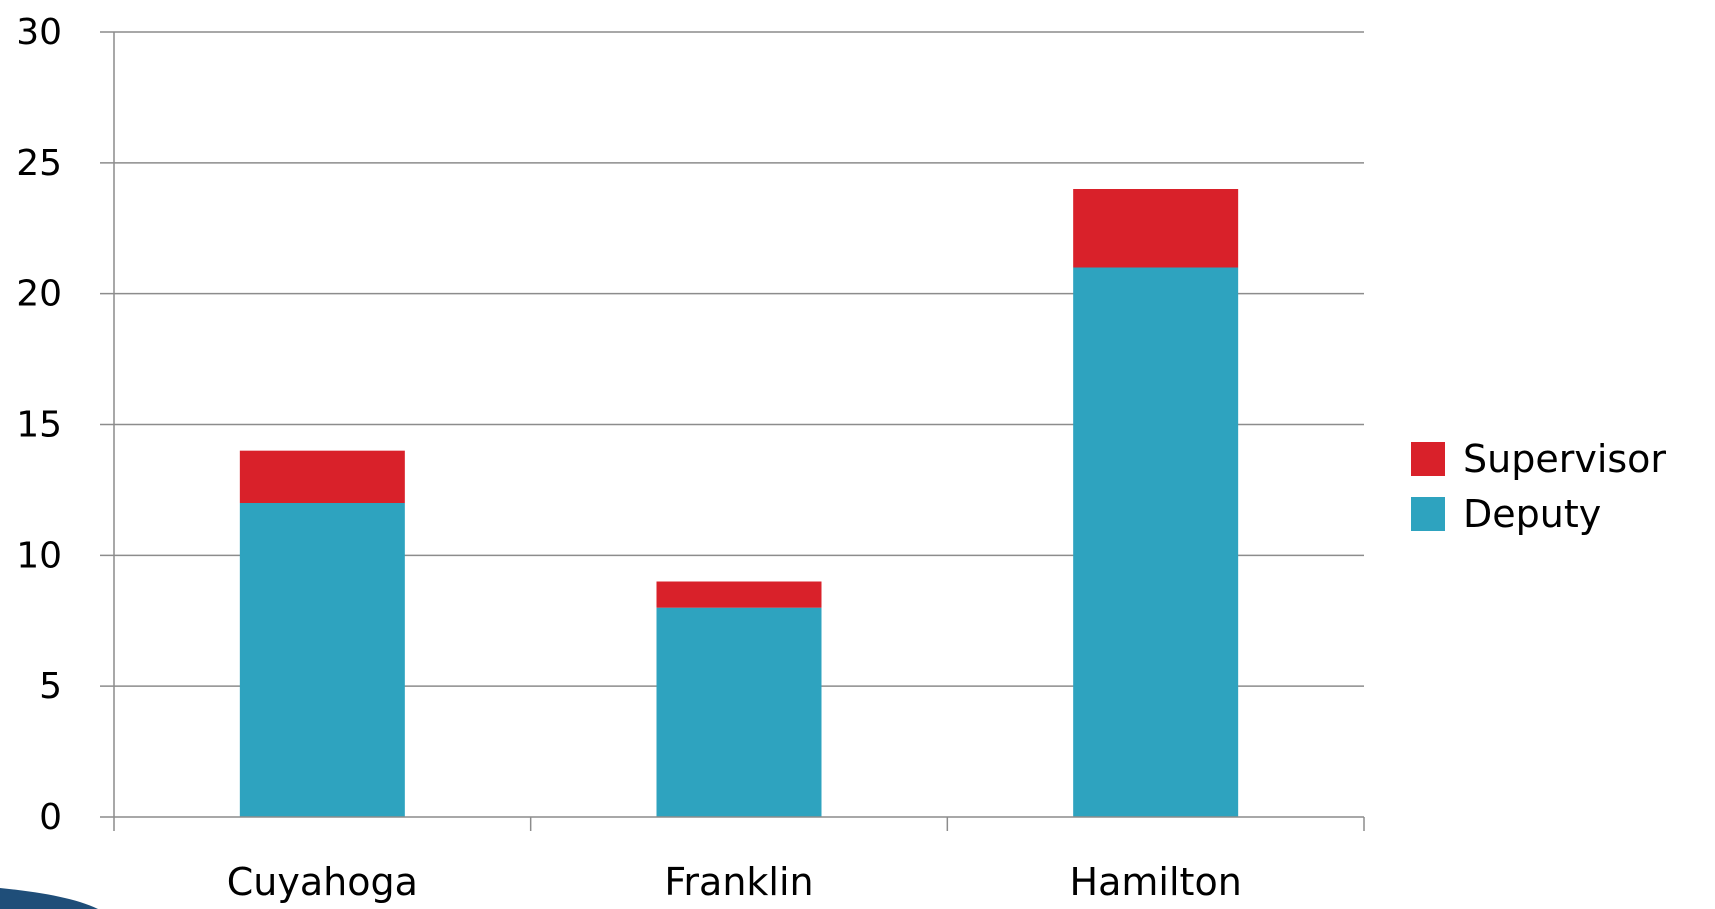 The width and height of the screenshot is (1715, 909). Describe the element at coordinates (50, 817) in the screenshot. I see `y-tick-label: 0` at that location.